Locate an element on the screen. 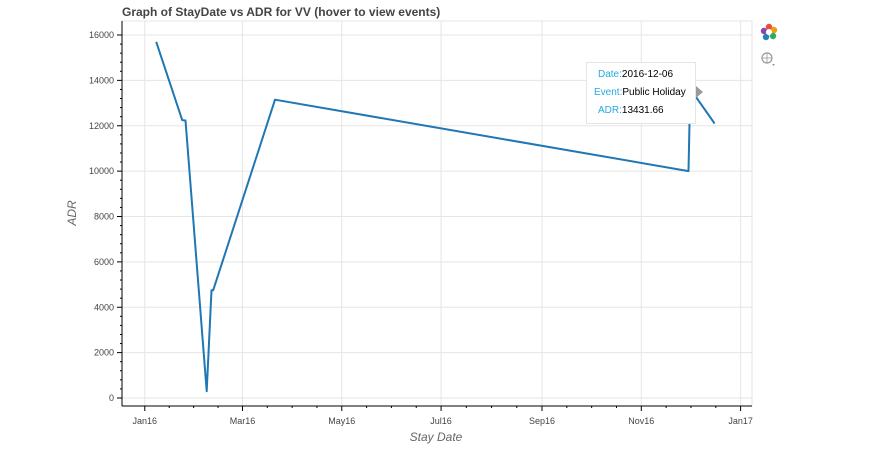 Image resolution: width=873 pixels, height=456 pixels. tooltip-adr-row: ADR:13431.66 is located at coordinates (631, 110).